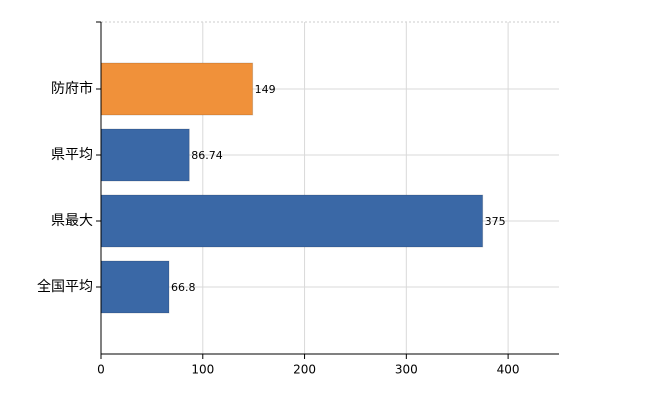 The width and height of the screenshot is (650, 400). I want to click on y-tick-label: 県平均, so click(72, 155).